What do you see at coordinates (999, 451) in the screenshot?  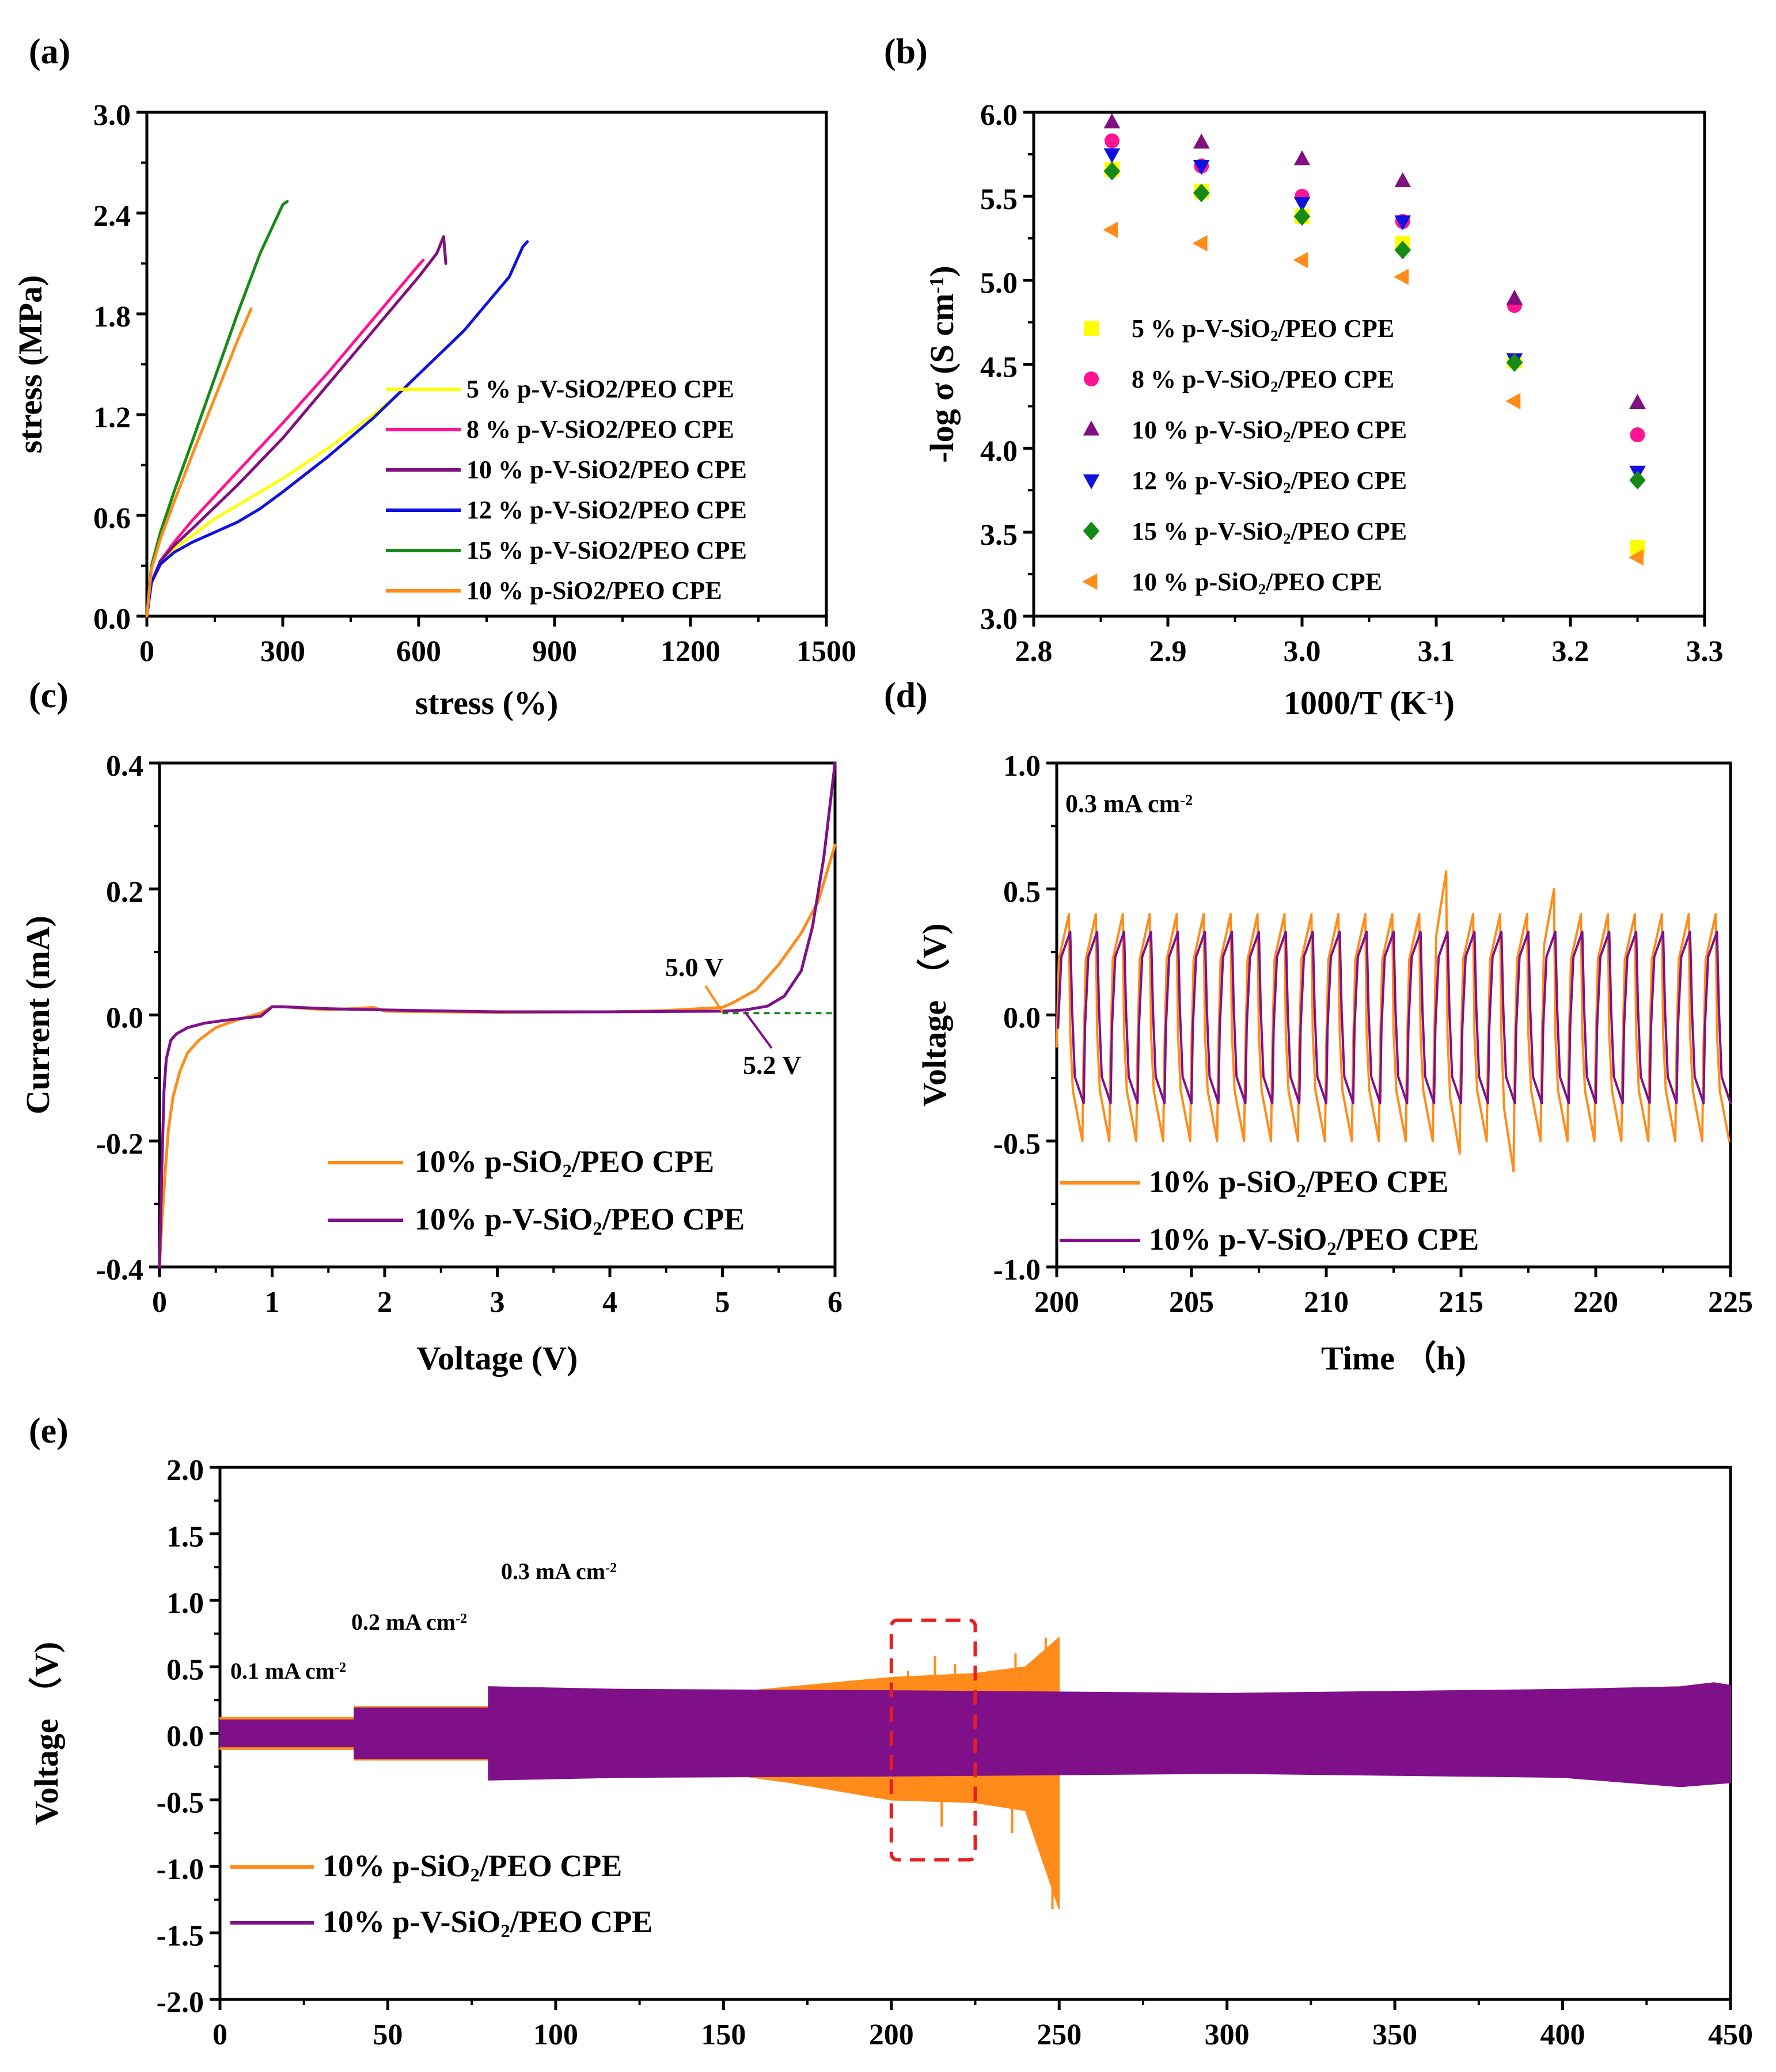 I see `chart-b-ytick-label: 4.0` at bounding box center [999, 451].